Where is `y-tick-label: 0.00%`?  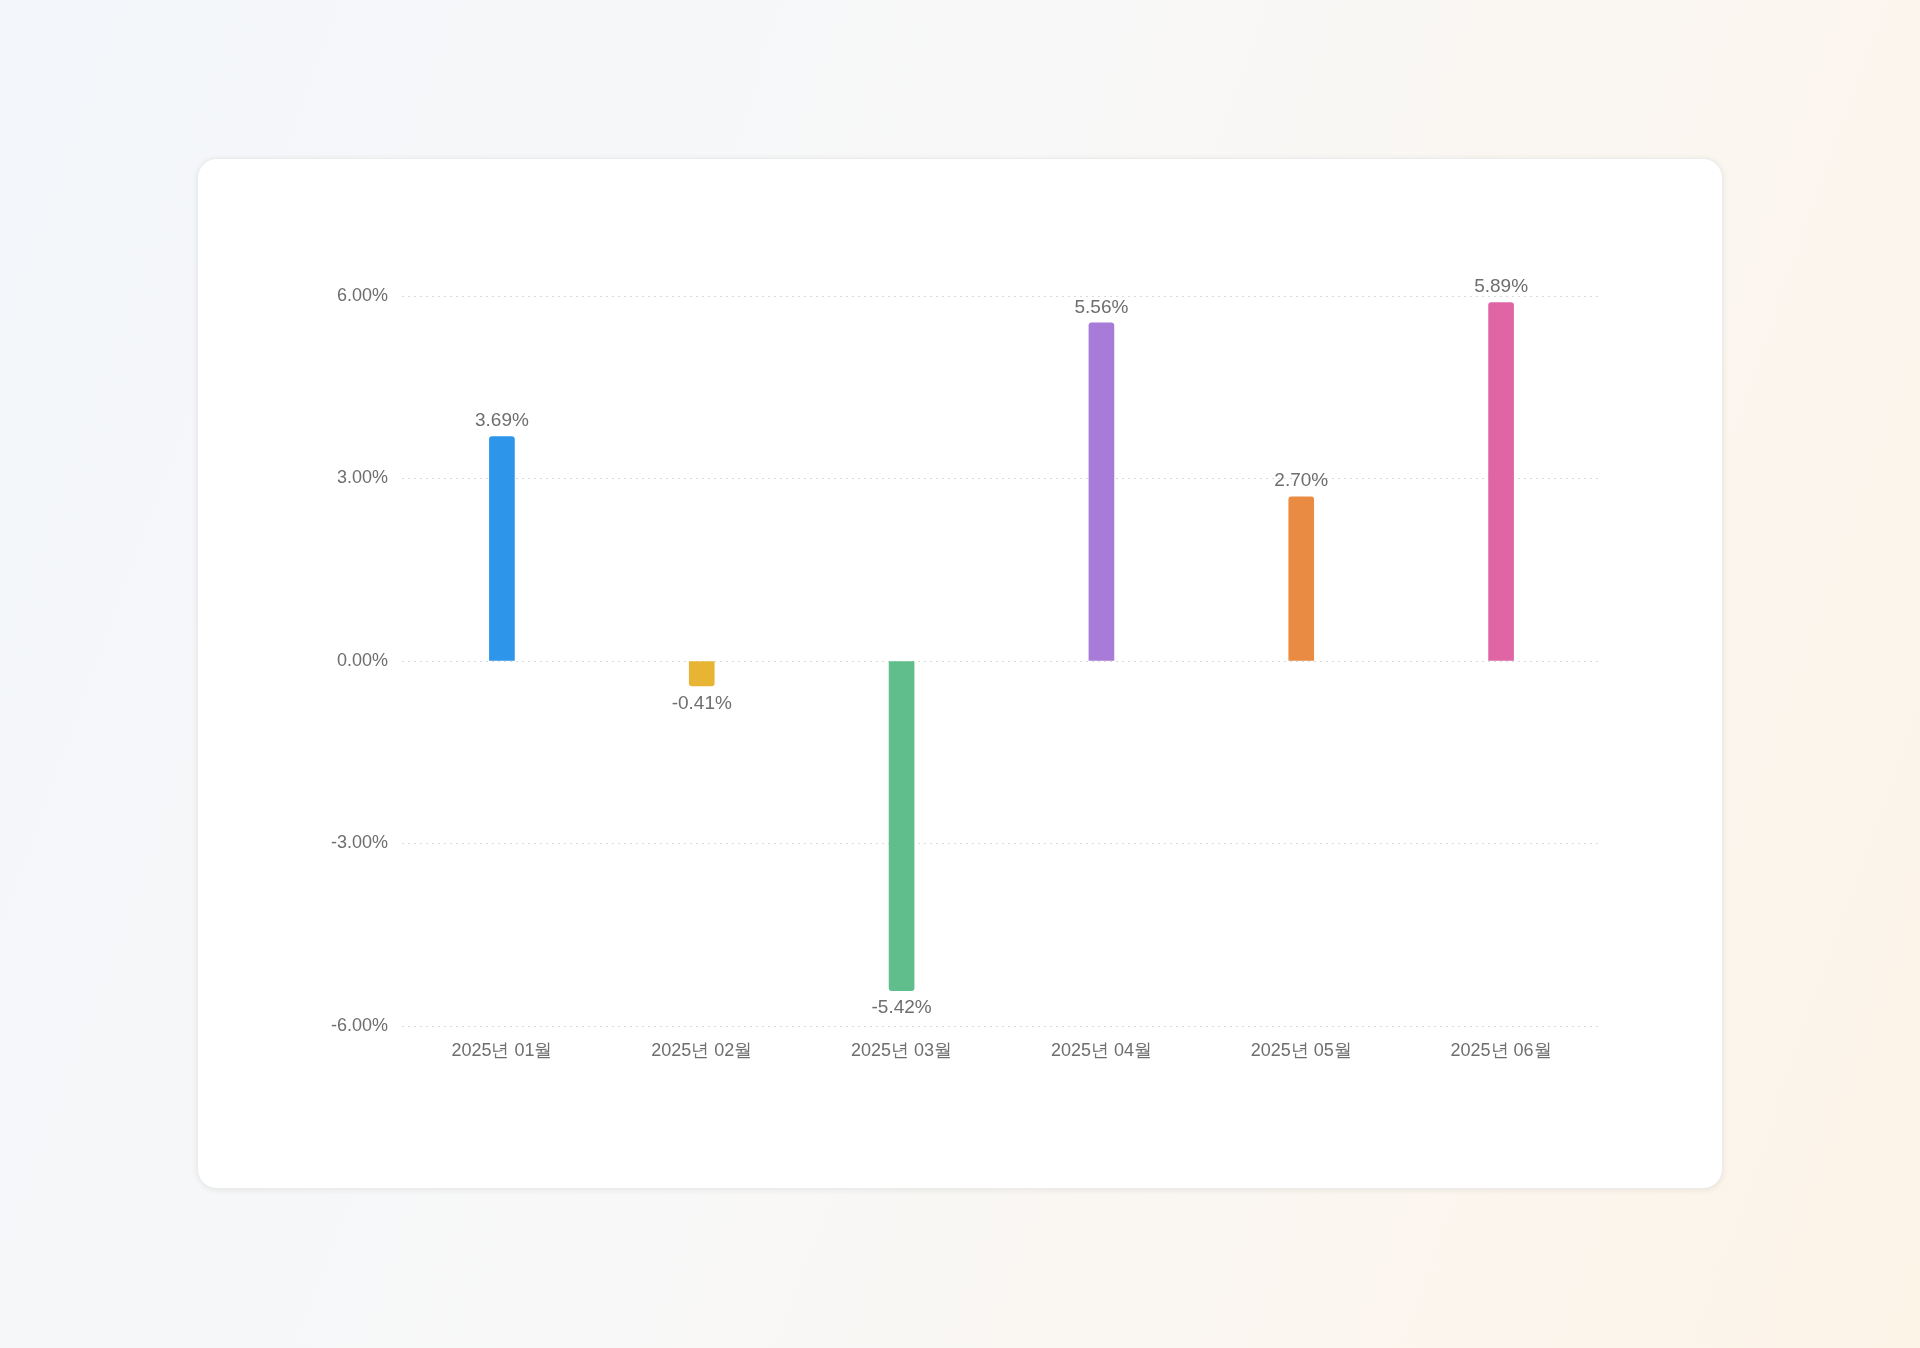
y-tick-label: 0.00% is located at coordinates (362, 659).